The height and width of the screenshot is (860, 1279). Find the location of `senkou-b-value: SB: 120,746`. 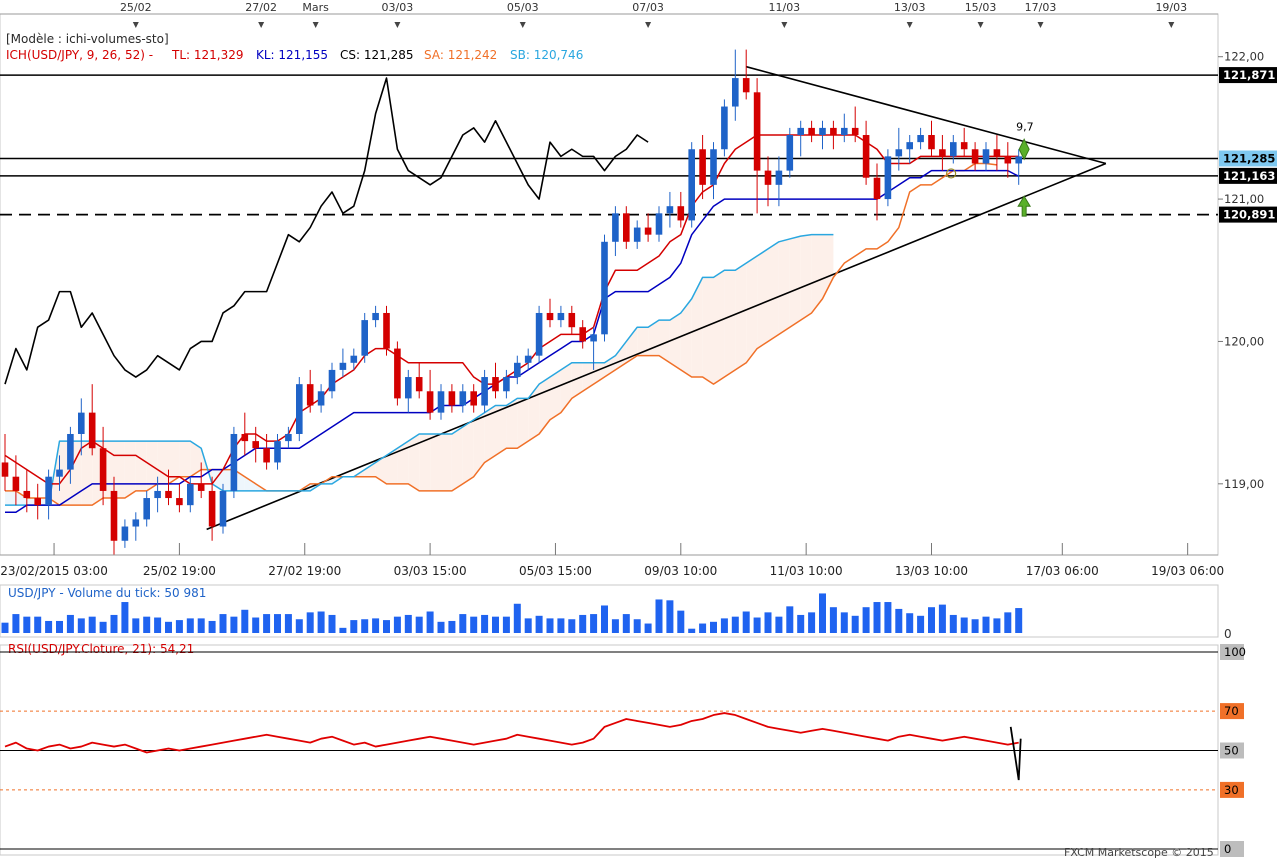

senkou-b-value: SB: 120,746 is located at coordinates (546, 55).